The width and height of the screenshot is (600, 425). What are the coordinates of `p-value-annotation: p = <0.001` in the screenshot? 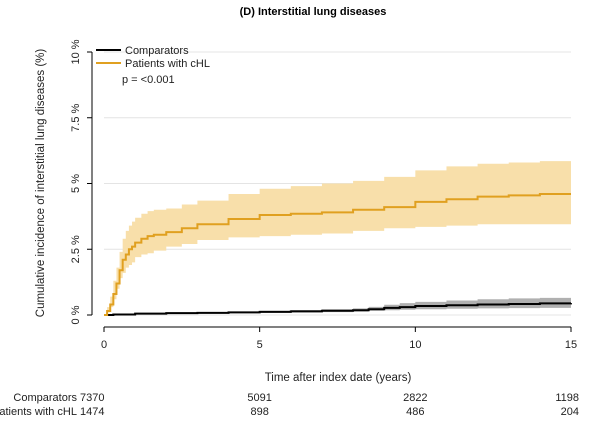 It's located at (148, 80).